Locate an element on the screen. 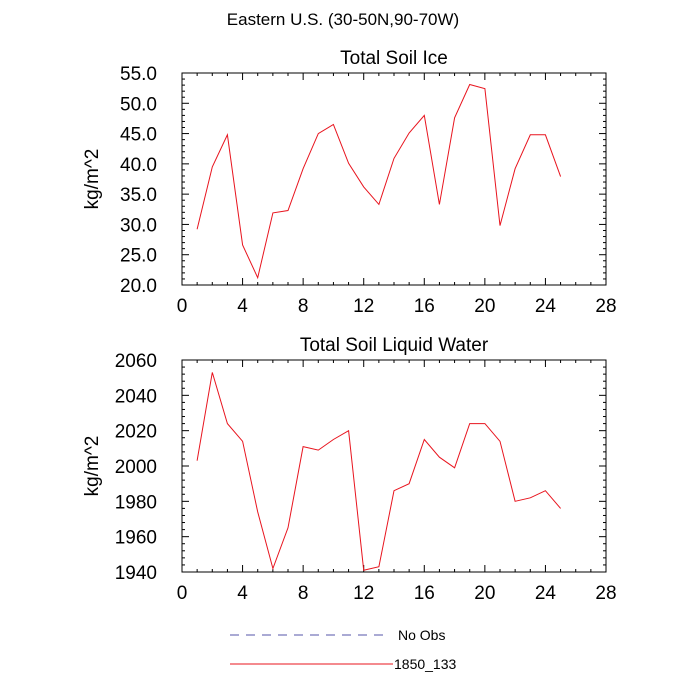 This screenshot has height=700, width=700. panel-title: Total Soil Ice is located at coordinates (394, 58).